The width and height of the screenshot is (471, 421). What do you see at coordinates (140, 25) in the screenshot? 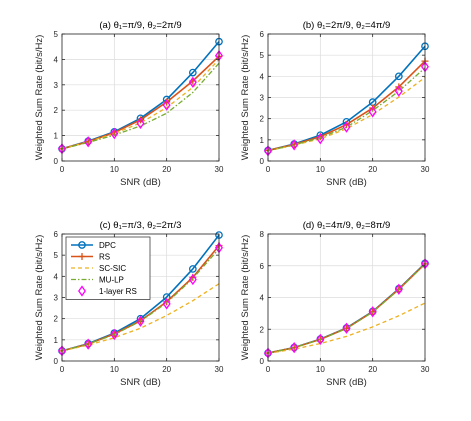
I see `panel-title: (a) θ₁=π/9, θ₂=2π/9` at bounding box center [140, 25].